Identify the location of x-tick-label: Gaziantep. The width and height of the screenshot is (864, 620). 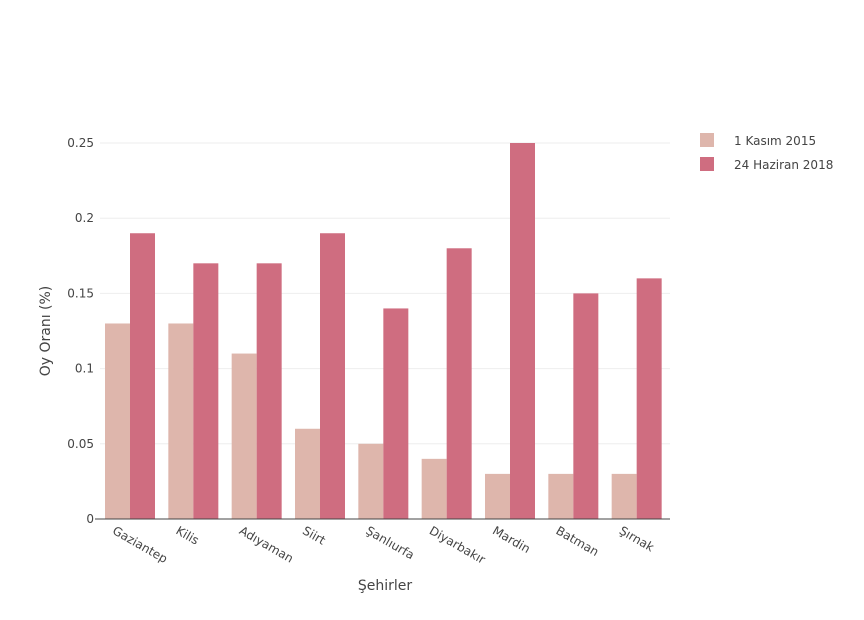
(140, 544).